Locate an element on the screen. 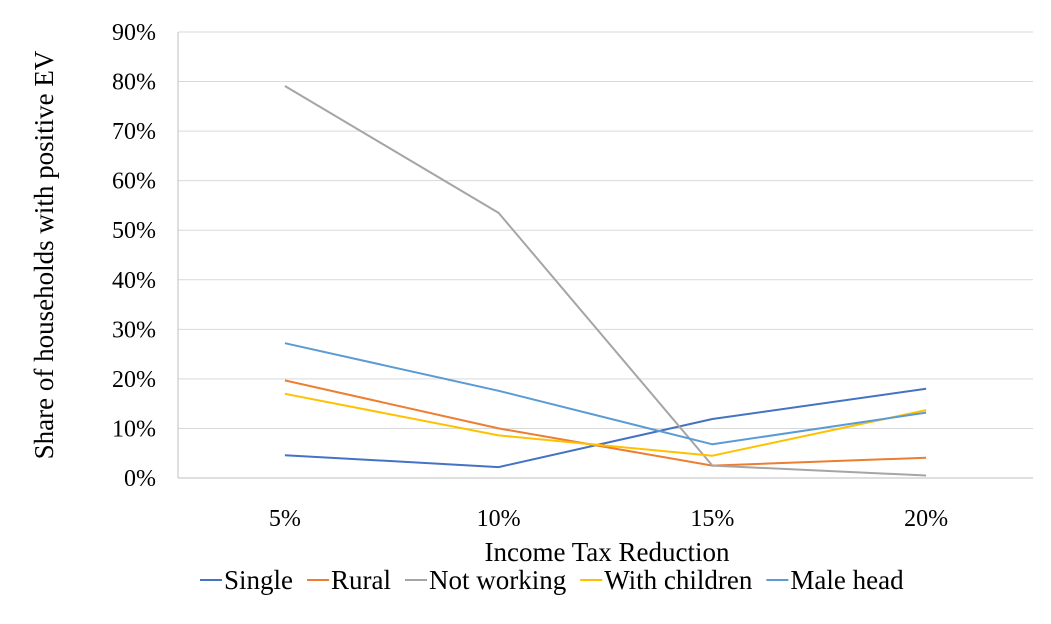 This screenshot has height=624, width=1051. legend-label: Not working is located at coordinates (497, 580).